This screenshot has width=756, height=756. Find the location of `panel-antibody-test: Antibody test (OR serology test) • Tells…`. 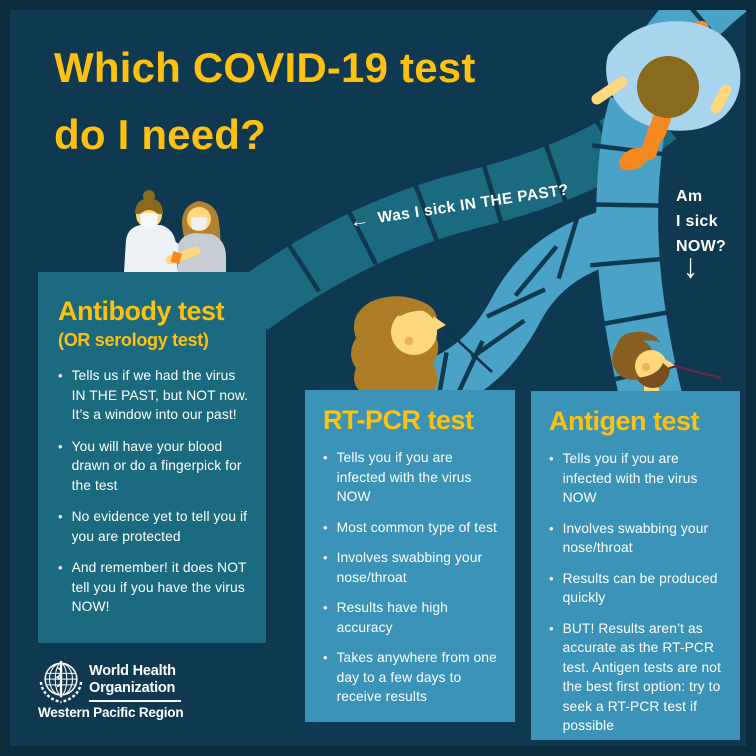

panel-antibody-test: Antibody test (OR serology test) • Tells… is located at coordinates (152, 457).